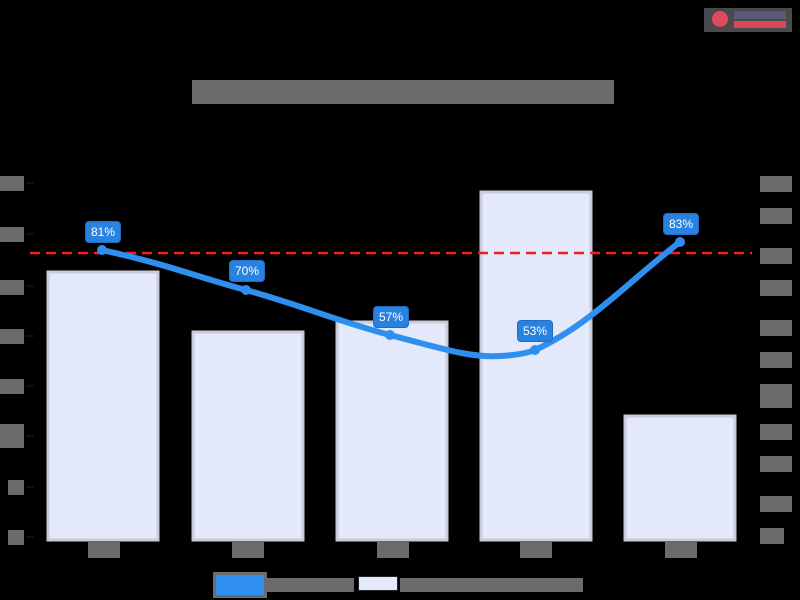 The width and height of the screenshot is (800, 600). Describe the element at coordinates (776, 360) in the screenshot. I see `right-axis` at that location.